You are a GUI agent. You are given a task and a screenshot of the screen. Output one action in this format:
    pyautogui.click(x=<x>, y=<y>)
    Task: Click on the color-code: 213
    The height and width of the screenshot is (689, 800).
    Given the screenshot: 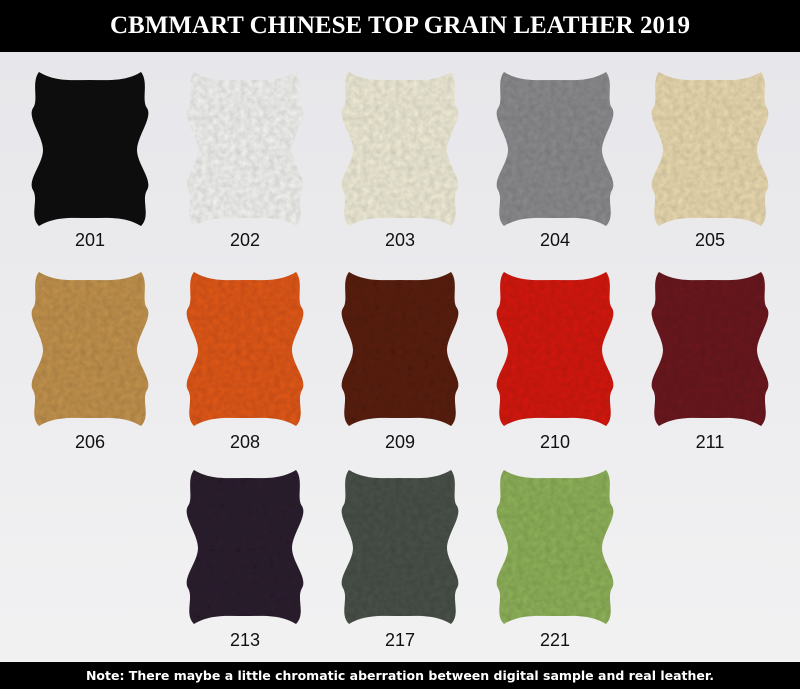 What is the action you would take?
    pyautogui.click(x=245, y=640)
    